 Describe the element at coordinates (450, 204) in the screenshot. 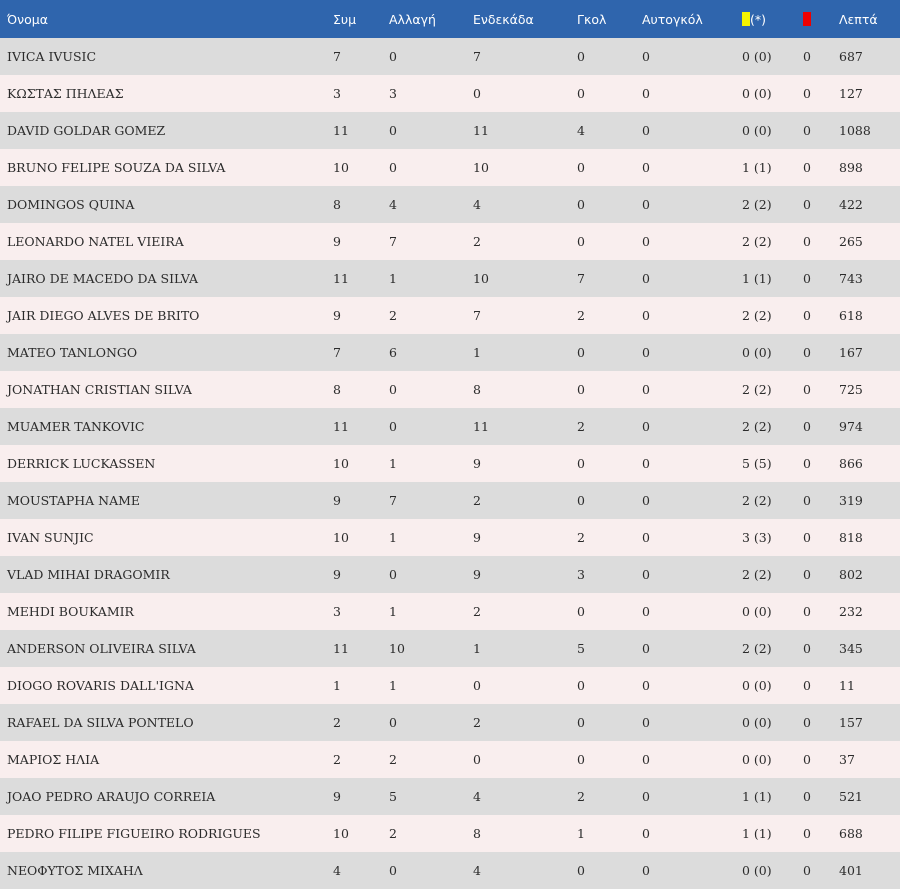

I see `table-row: DOMINGOS QUINA 8 4 4 0 0 2 (2) 0 422` at that location.